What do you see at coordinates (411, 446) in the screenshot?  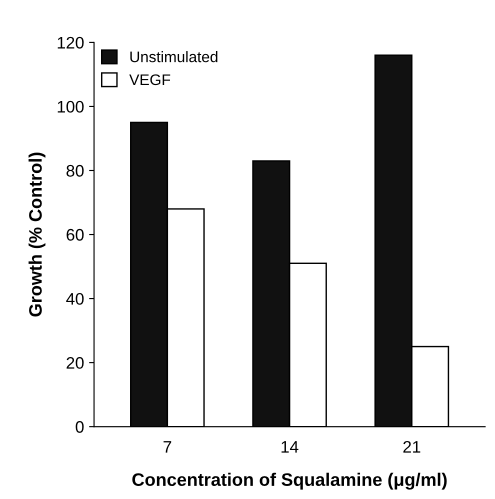 I see `x-tick-label: 21` at bounding box center [411, 446].